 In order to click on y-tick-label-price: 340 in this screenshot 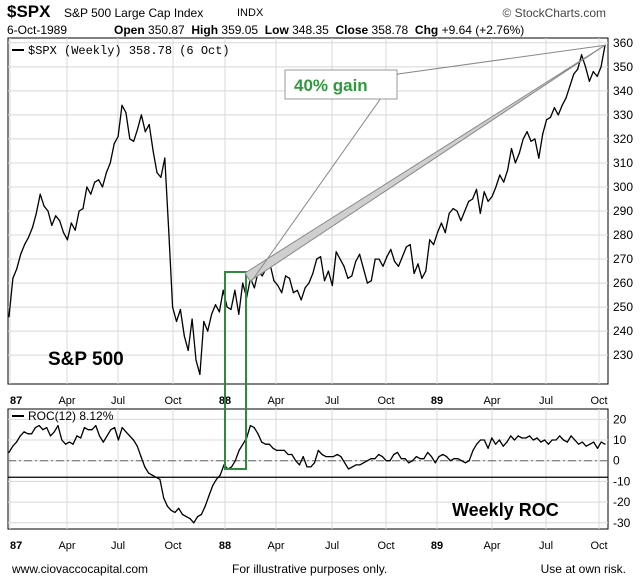, I will do `click(623, 91)`.